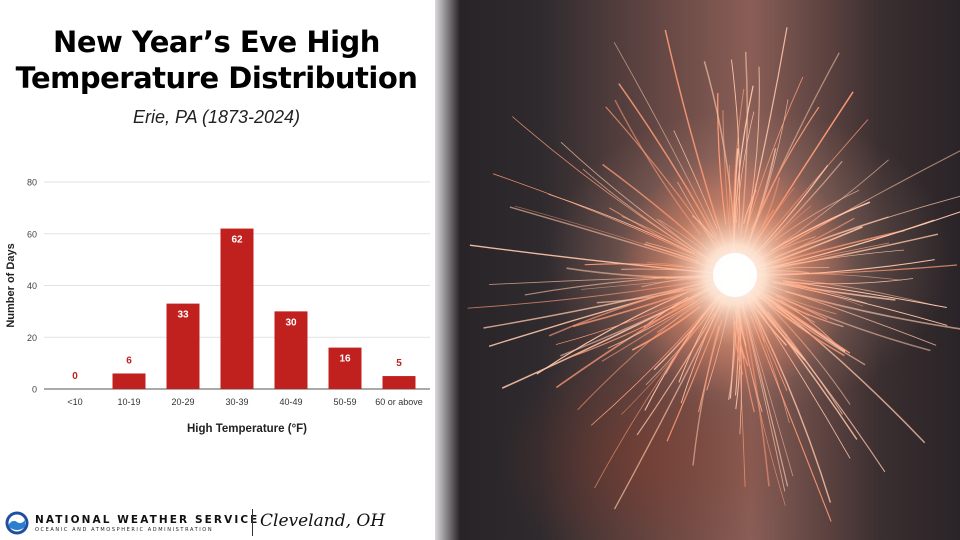  What do you see at coordinates (128, 402) in the screenshot?
I see `x-tick-label: 10-19` at bounding box center [128, 402].